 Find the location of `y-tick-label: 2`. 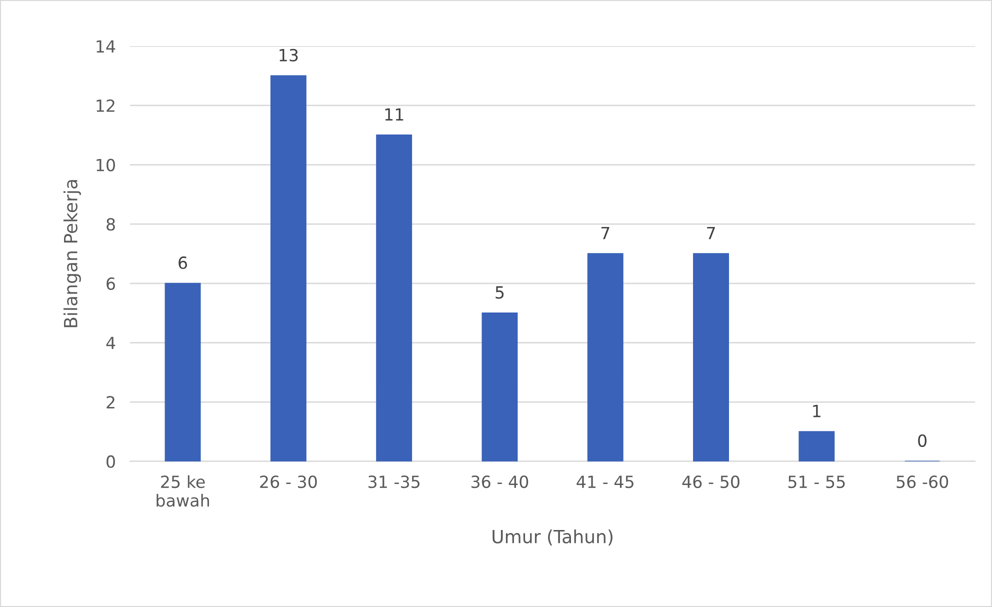

y-tick-label: 2 is located at coordinates (110, 402).